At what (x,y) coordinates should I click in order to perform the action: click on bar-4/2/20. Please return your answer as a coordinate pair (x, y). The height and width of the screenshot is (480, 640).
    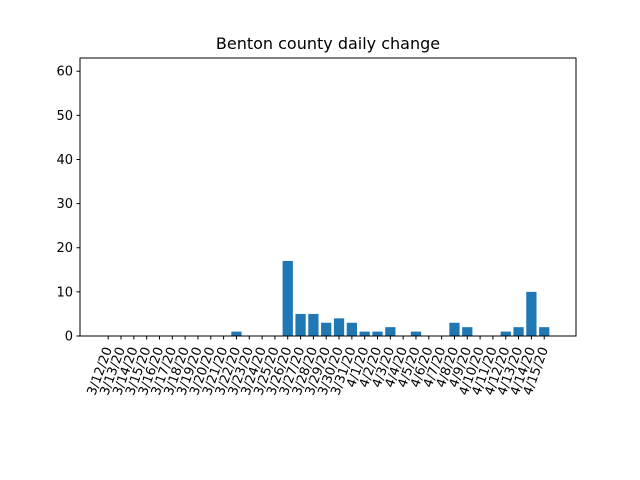
    Looking at the image, I should click on (377, 333).